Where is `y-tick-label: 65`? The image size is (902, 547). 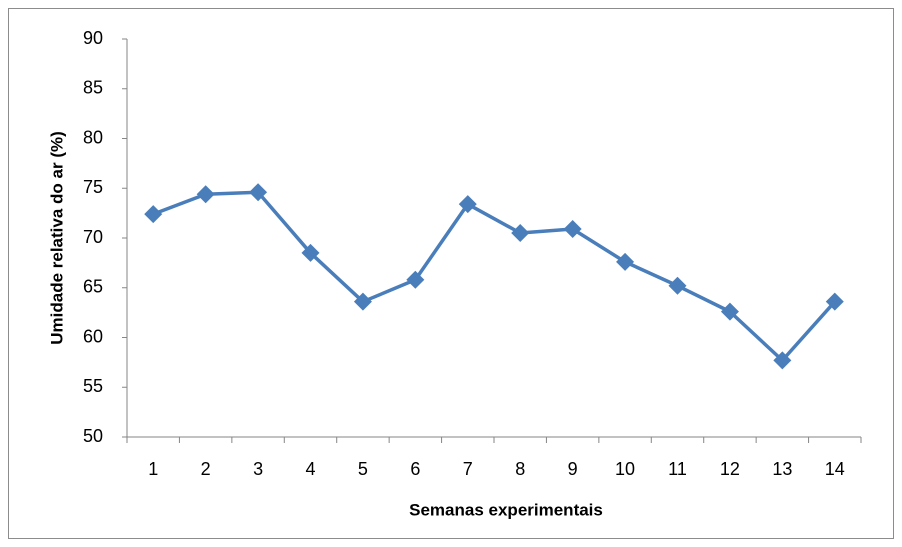 y-tick-label: 65 is located at coordinates (93, 287).